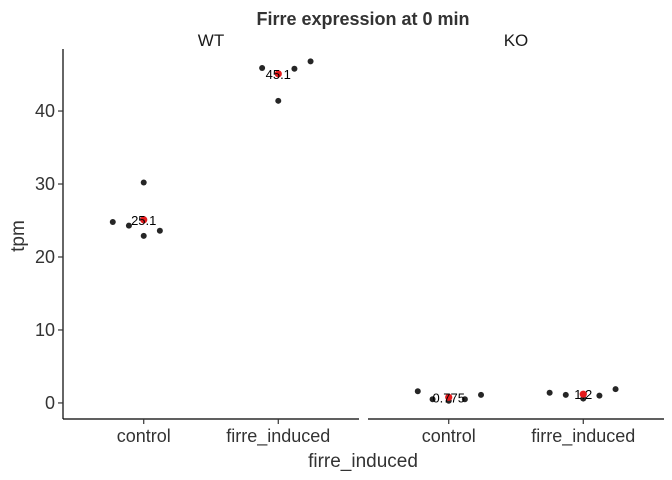 The image size is (672, 480). I want to click on y-tick-label: 20, so click(45, 257).